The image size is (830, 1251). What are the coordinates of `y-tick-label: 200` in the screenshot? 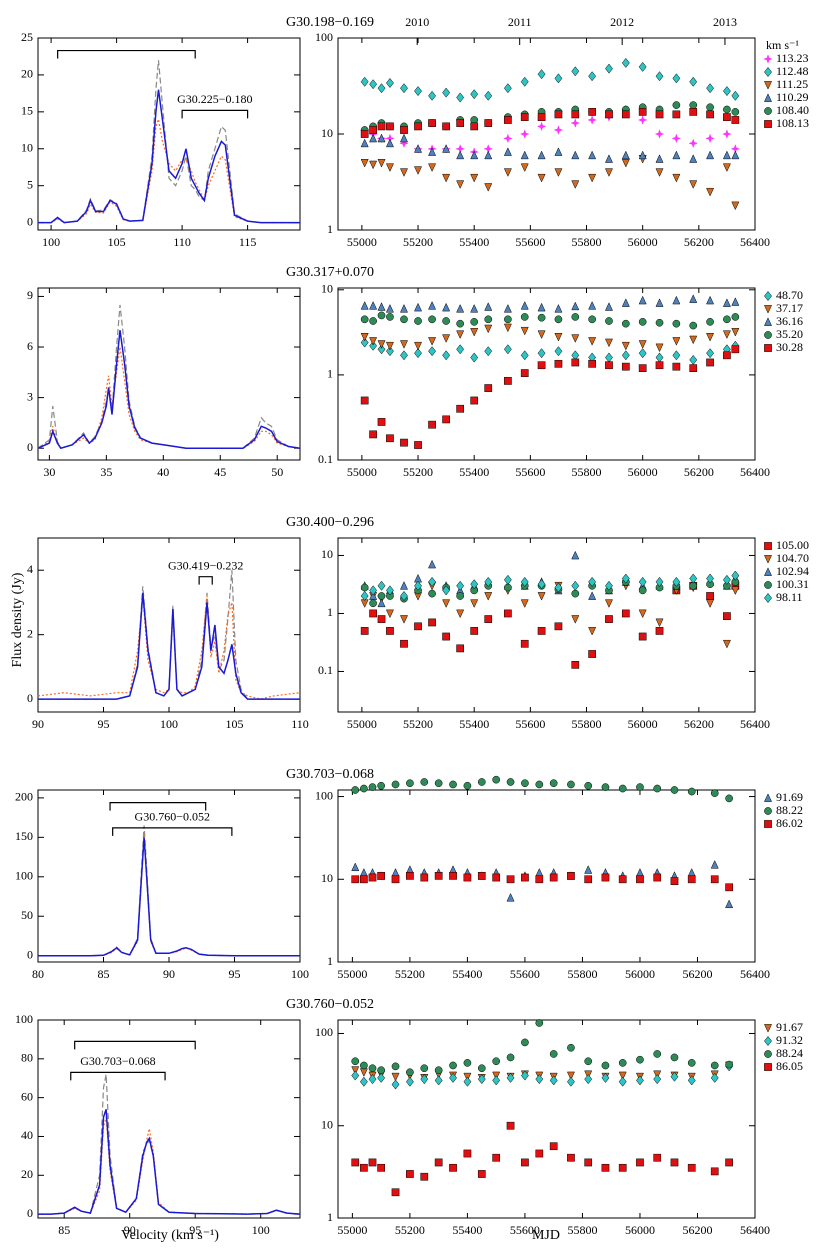 It's located at (24, 797).